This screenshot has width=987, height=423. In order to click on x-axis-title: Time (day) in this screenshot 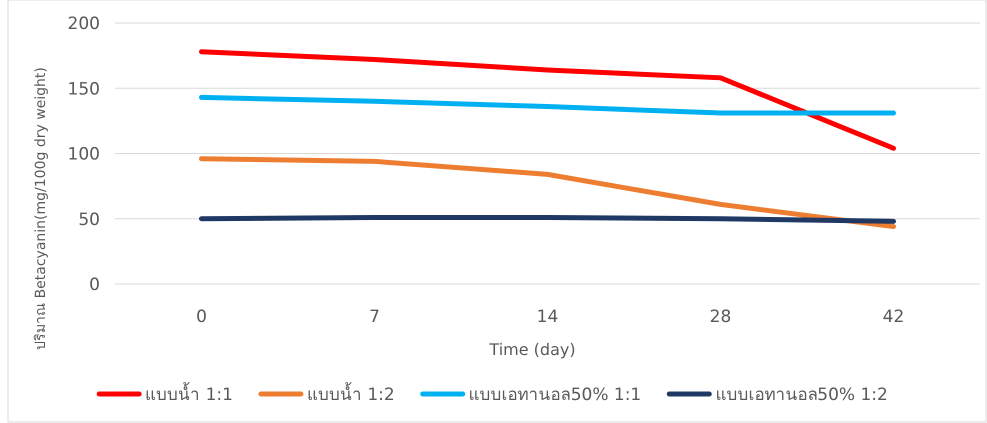, I will do `click(532, 349)`.